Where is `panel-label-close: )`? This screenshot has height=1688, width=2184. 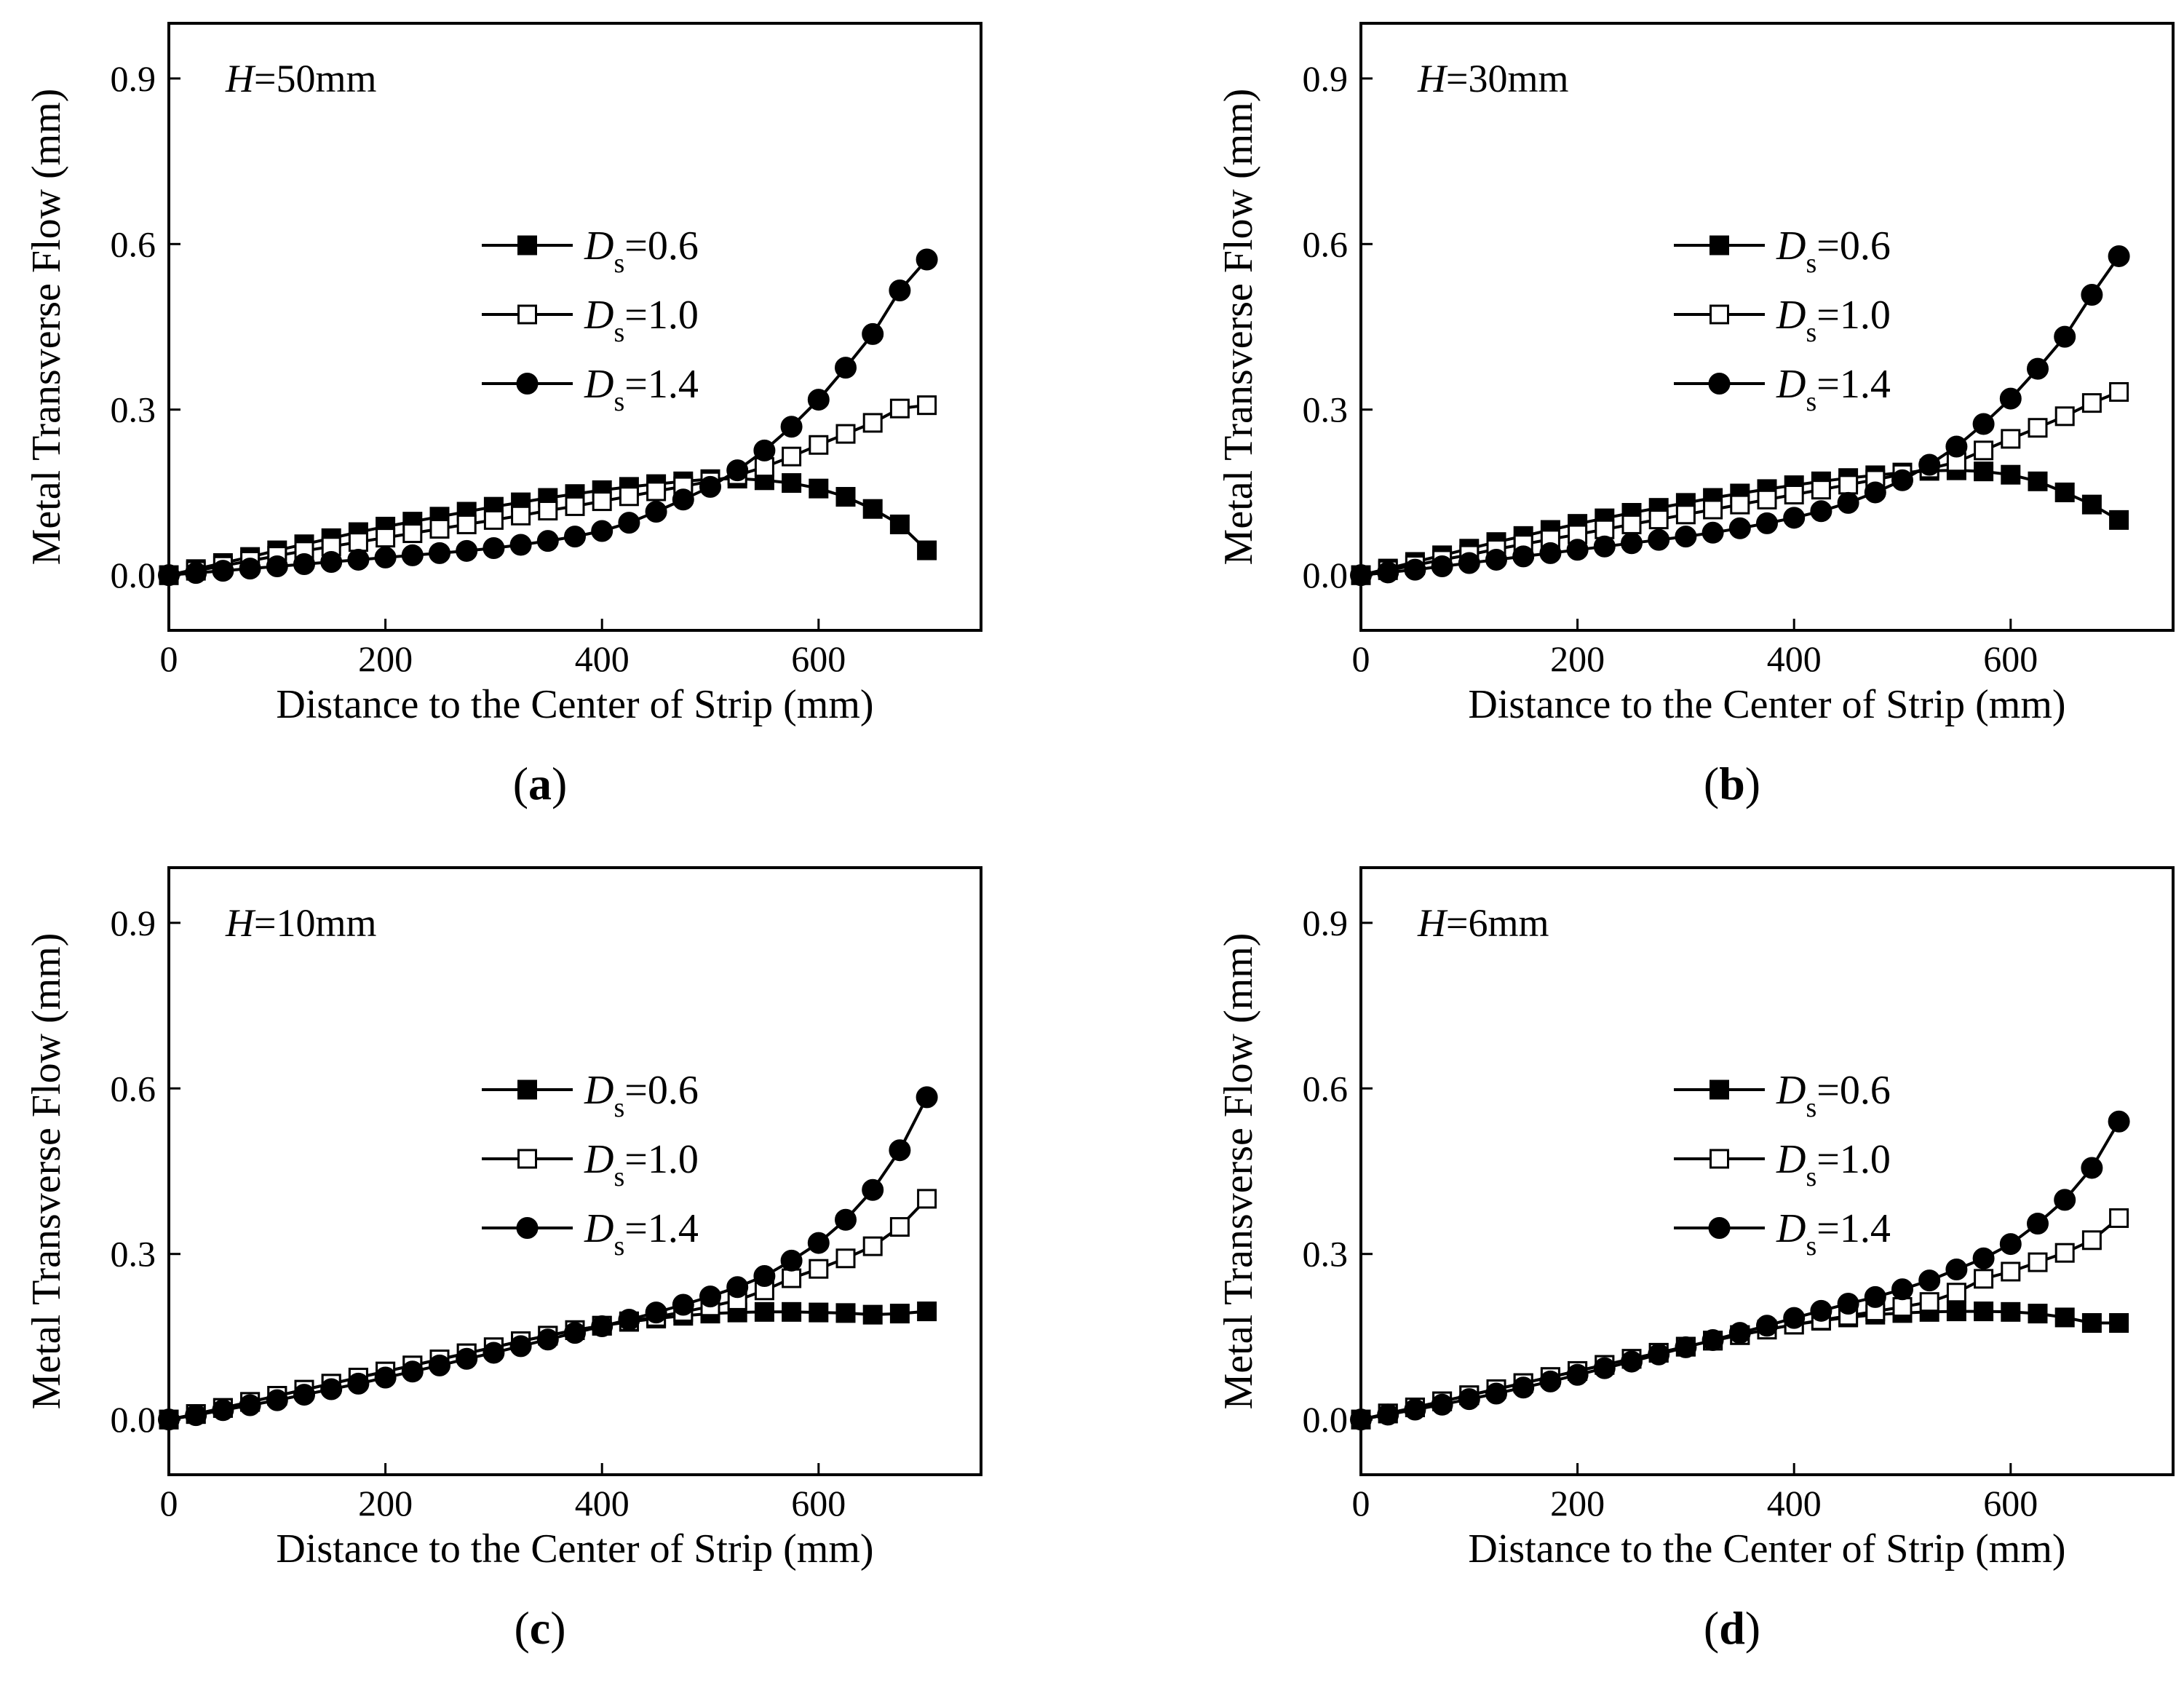 panel-label-close: ) is located at coordinates (559, 783).